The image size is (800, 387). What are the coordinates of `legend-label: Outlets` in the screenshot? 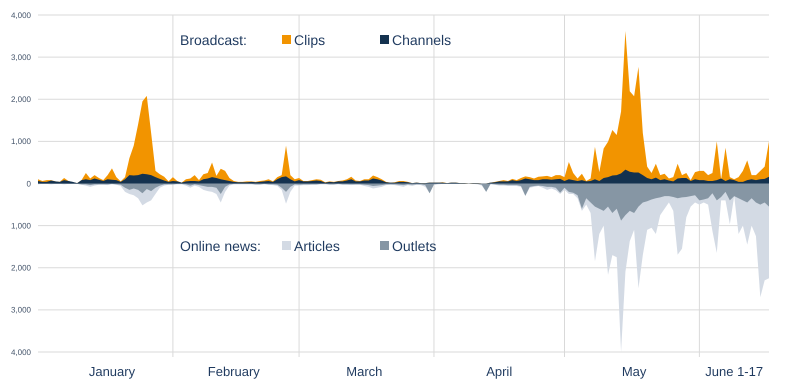 It's located at (414, 246).